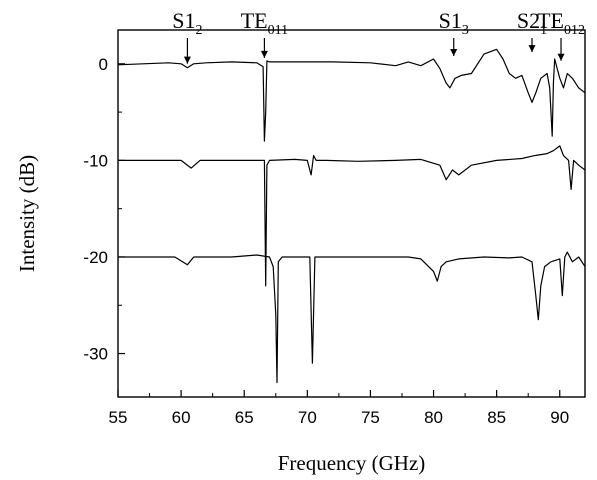 The width and height of the screenshot is (597, 480). Describe the element at coordinates (352, 463) in the screenshot. I see `x-axis-title: Frequency (GHz)` at that location.